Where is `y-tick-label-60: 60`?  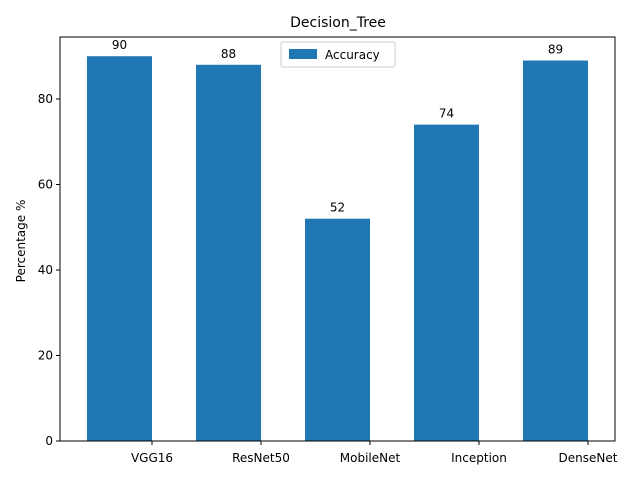 y-tick-label-60: 60 is located at coordinates (45, 184).